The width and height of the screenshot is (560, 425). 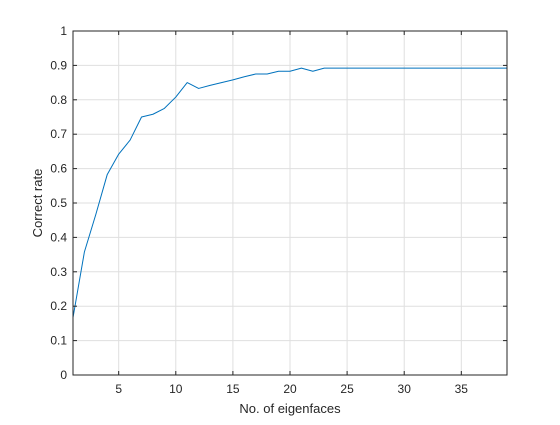 What do you see at coordinates (462, 389) in the screenshot?
I see `x-tick-label: 35` at bounding box center [462, 389].